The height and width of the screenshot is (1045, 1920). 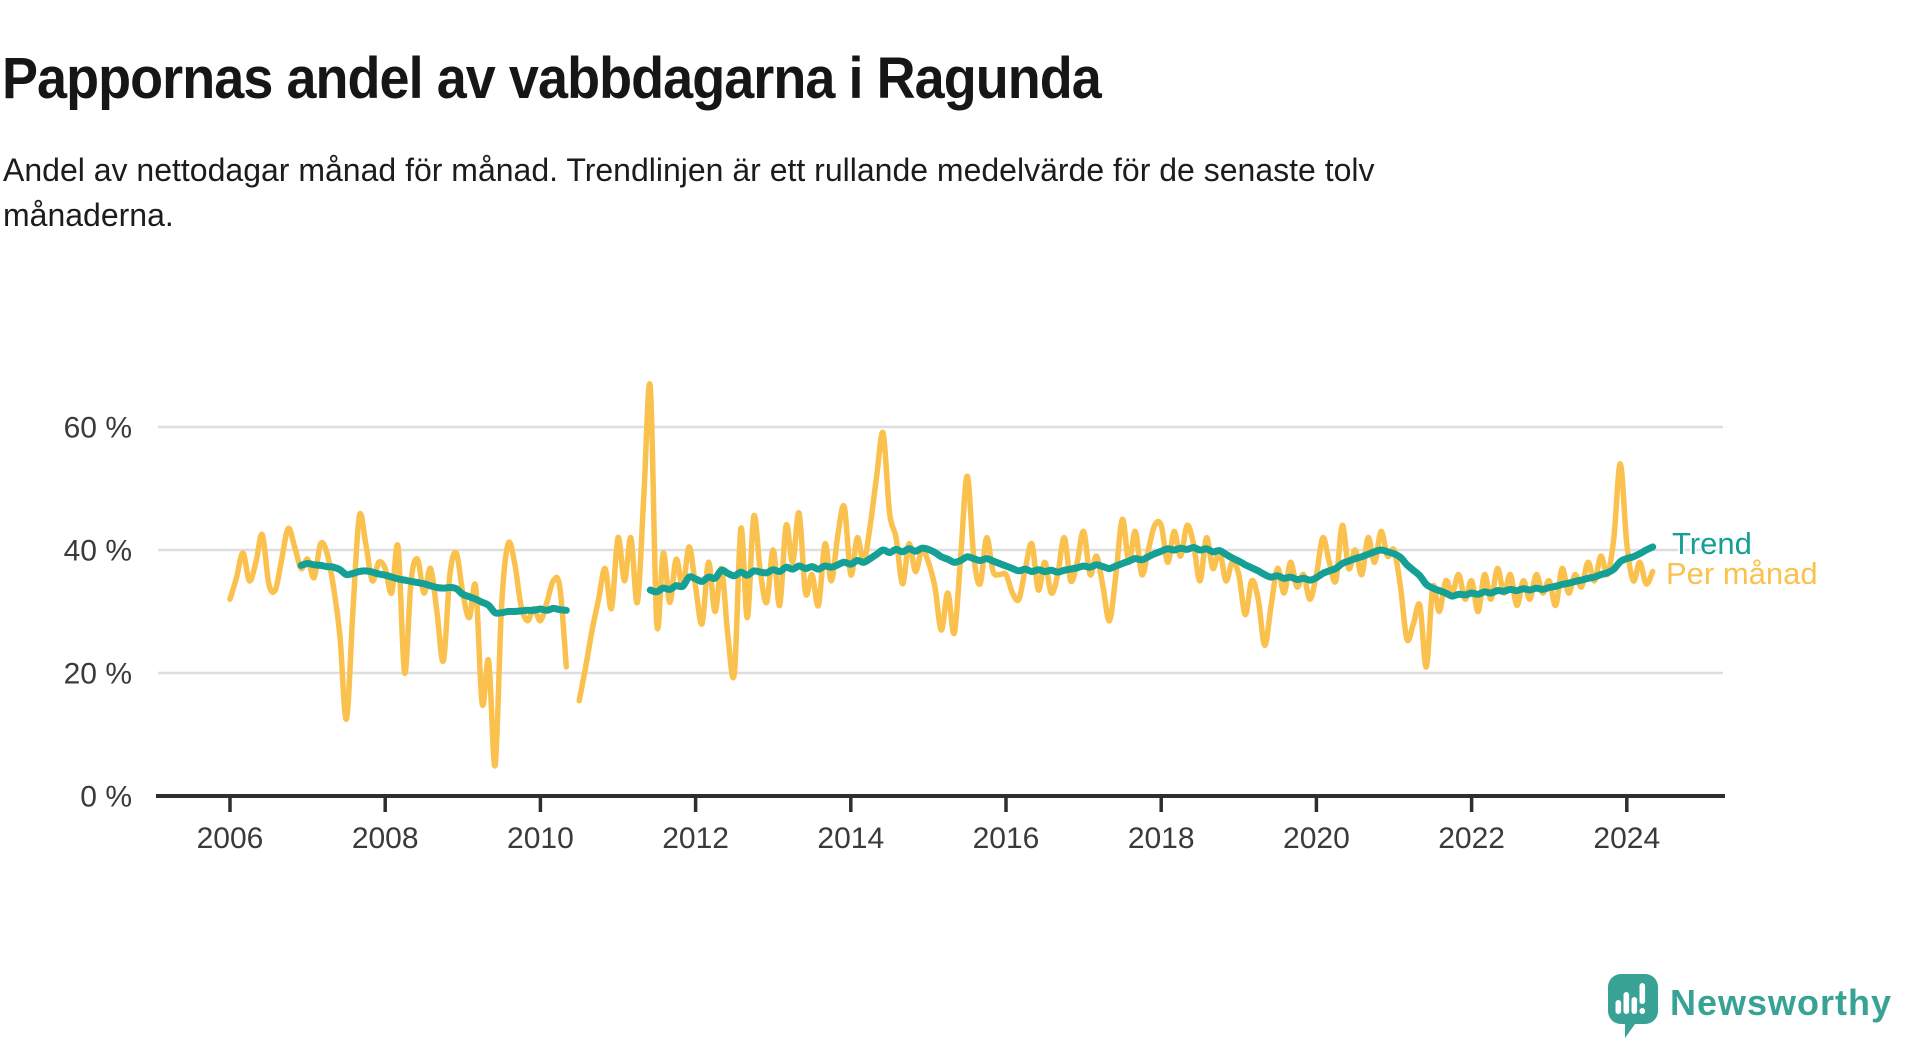 What do you see at coordinates (1781, 1002) in the screenshot?
I see `brand-name: Newsworthy` at bounding box center [1781, 1002].